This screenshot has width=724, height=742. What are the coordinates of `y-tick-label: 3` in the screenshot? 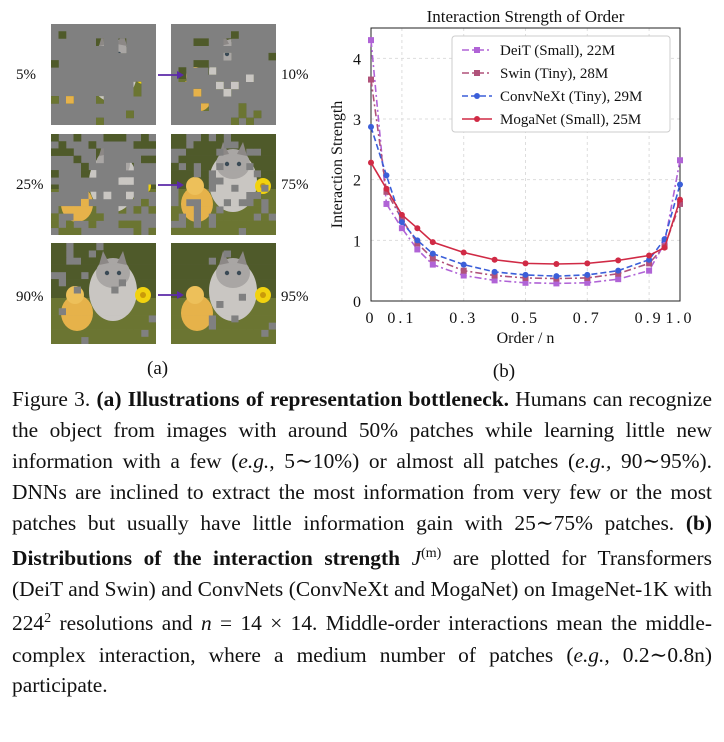 It's located at (357, 120).